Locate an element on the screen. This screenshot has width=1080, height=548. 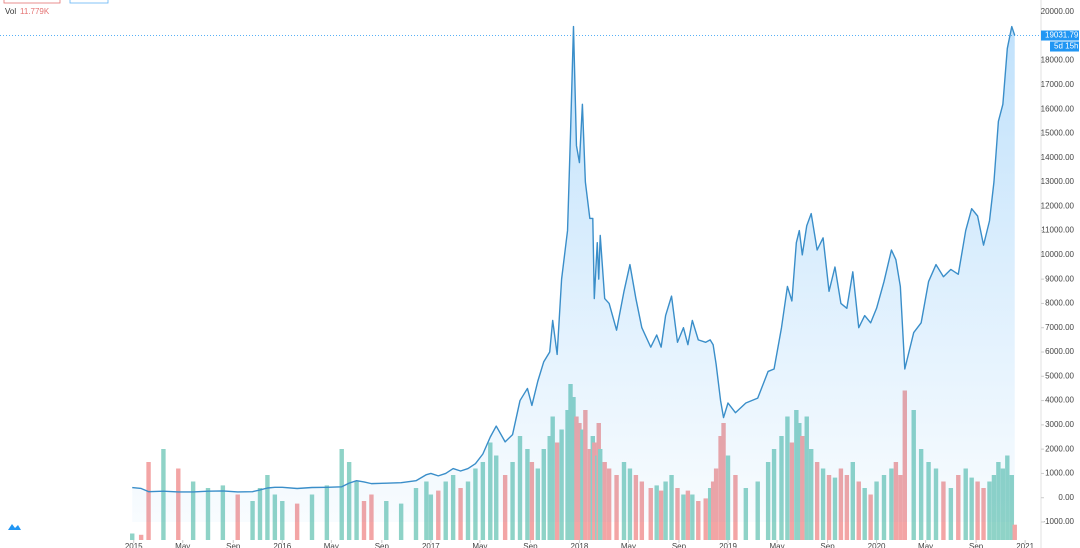
x-tick-label: 2018 is located at coordinates (580, 545).